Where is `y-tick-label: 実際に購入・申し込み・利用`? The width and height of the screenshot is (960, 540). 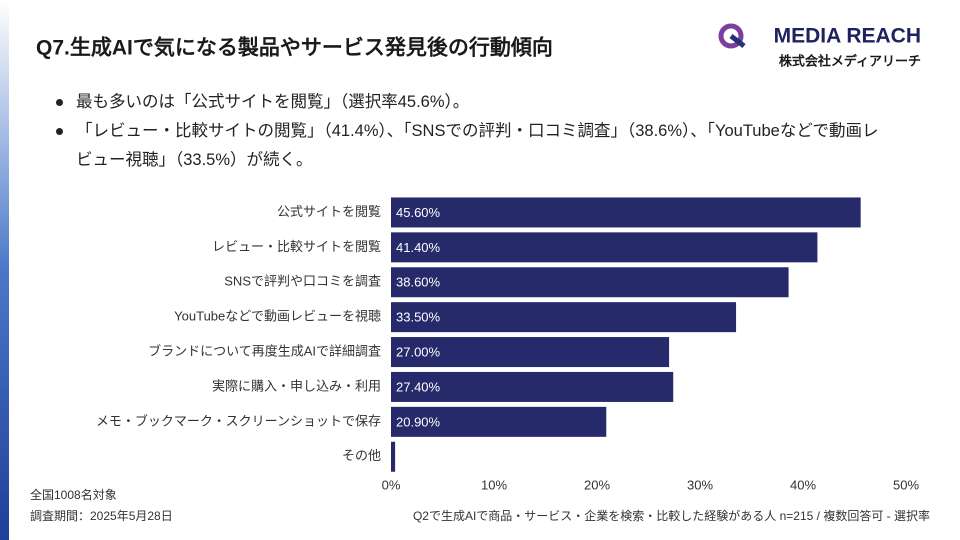 y-tick-label: 実際に購入・申し込み・利用 is located at coordinates (296, 385).